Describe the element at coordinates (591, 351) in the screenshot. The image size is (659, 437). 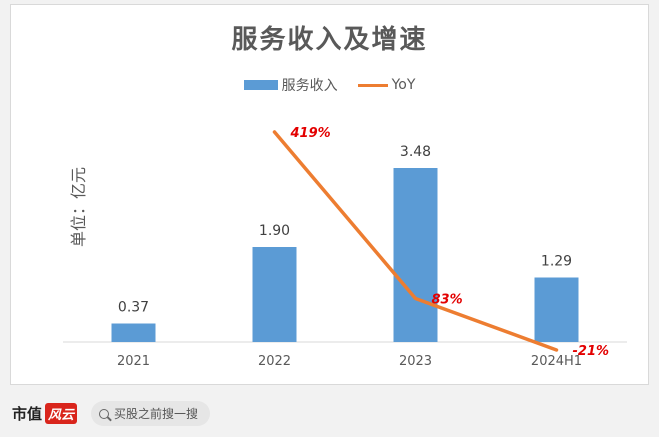
I see `yoy-label-2024H1: -21%` at that location.